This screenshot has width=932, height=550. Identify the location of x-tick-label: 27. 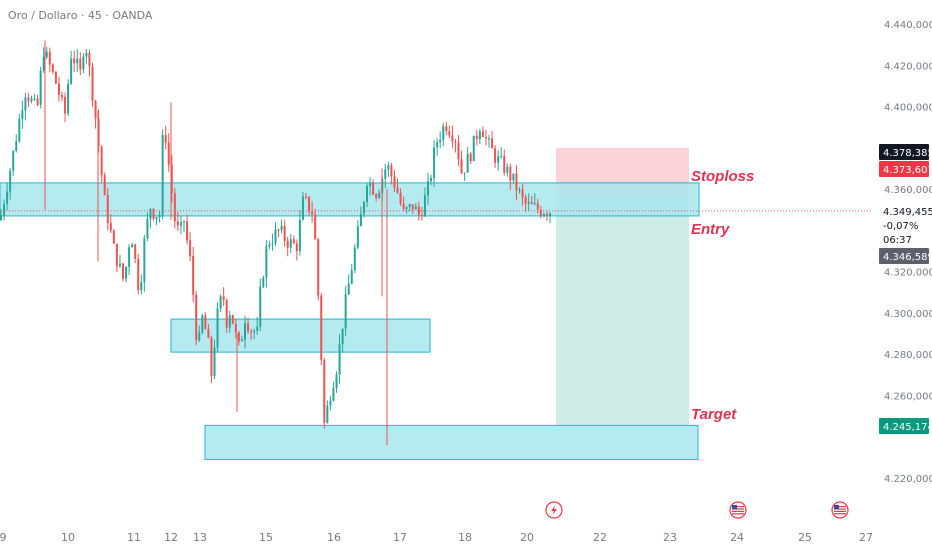
(866, 537).